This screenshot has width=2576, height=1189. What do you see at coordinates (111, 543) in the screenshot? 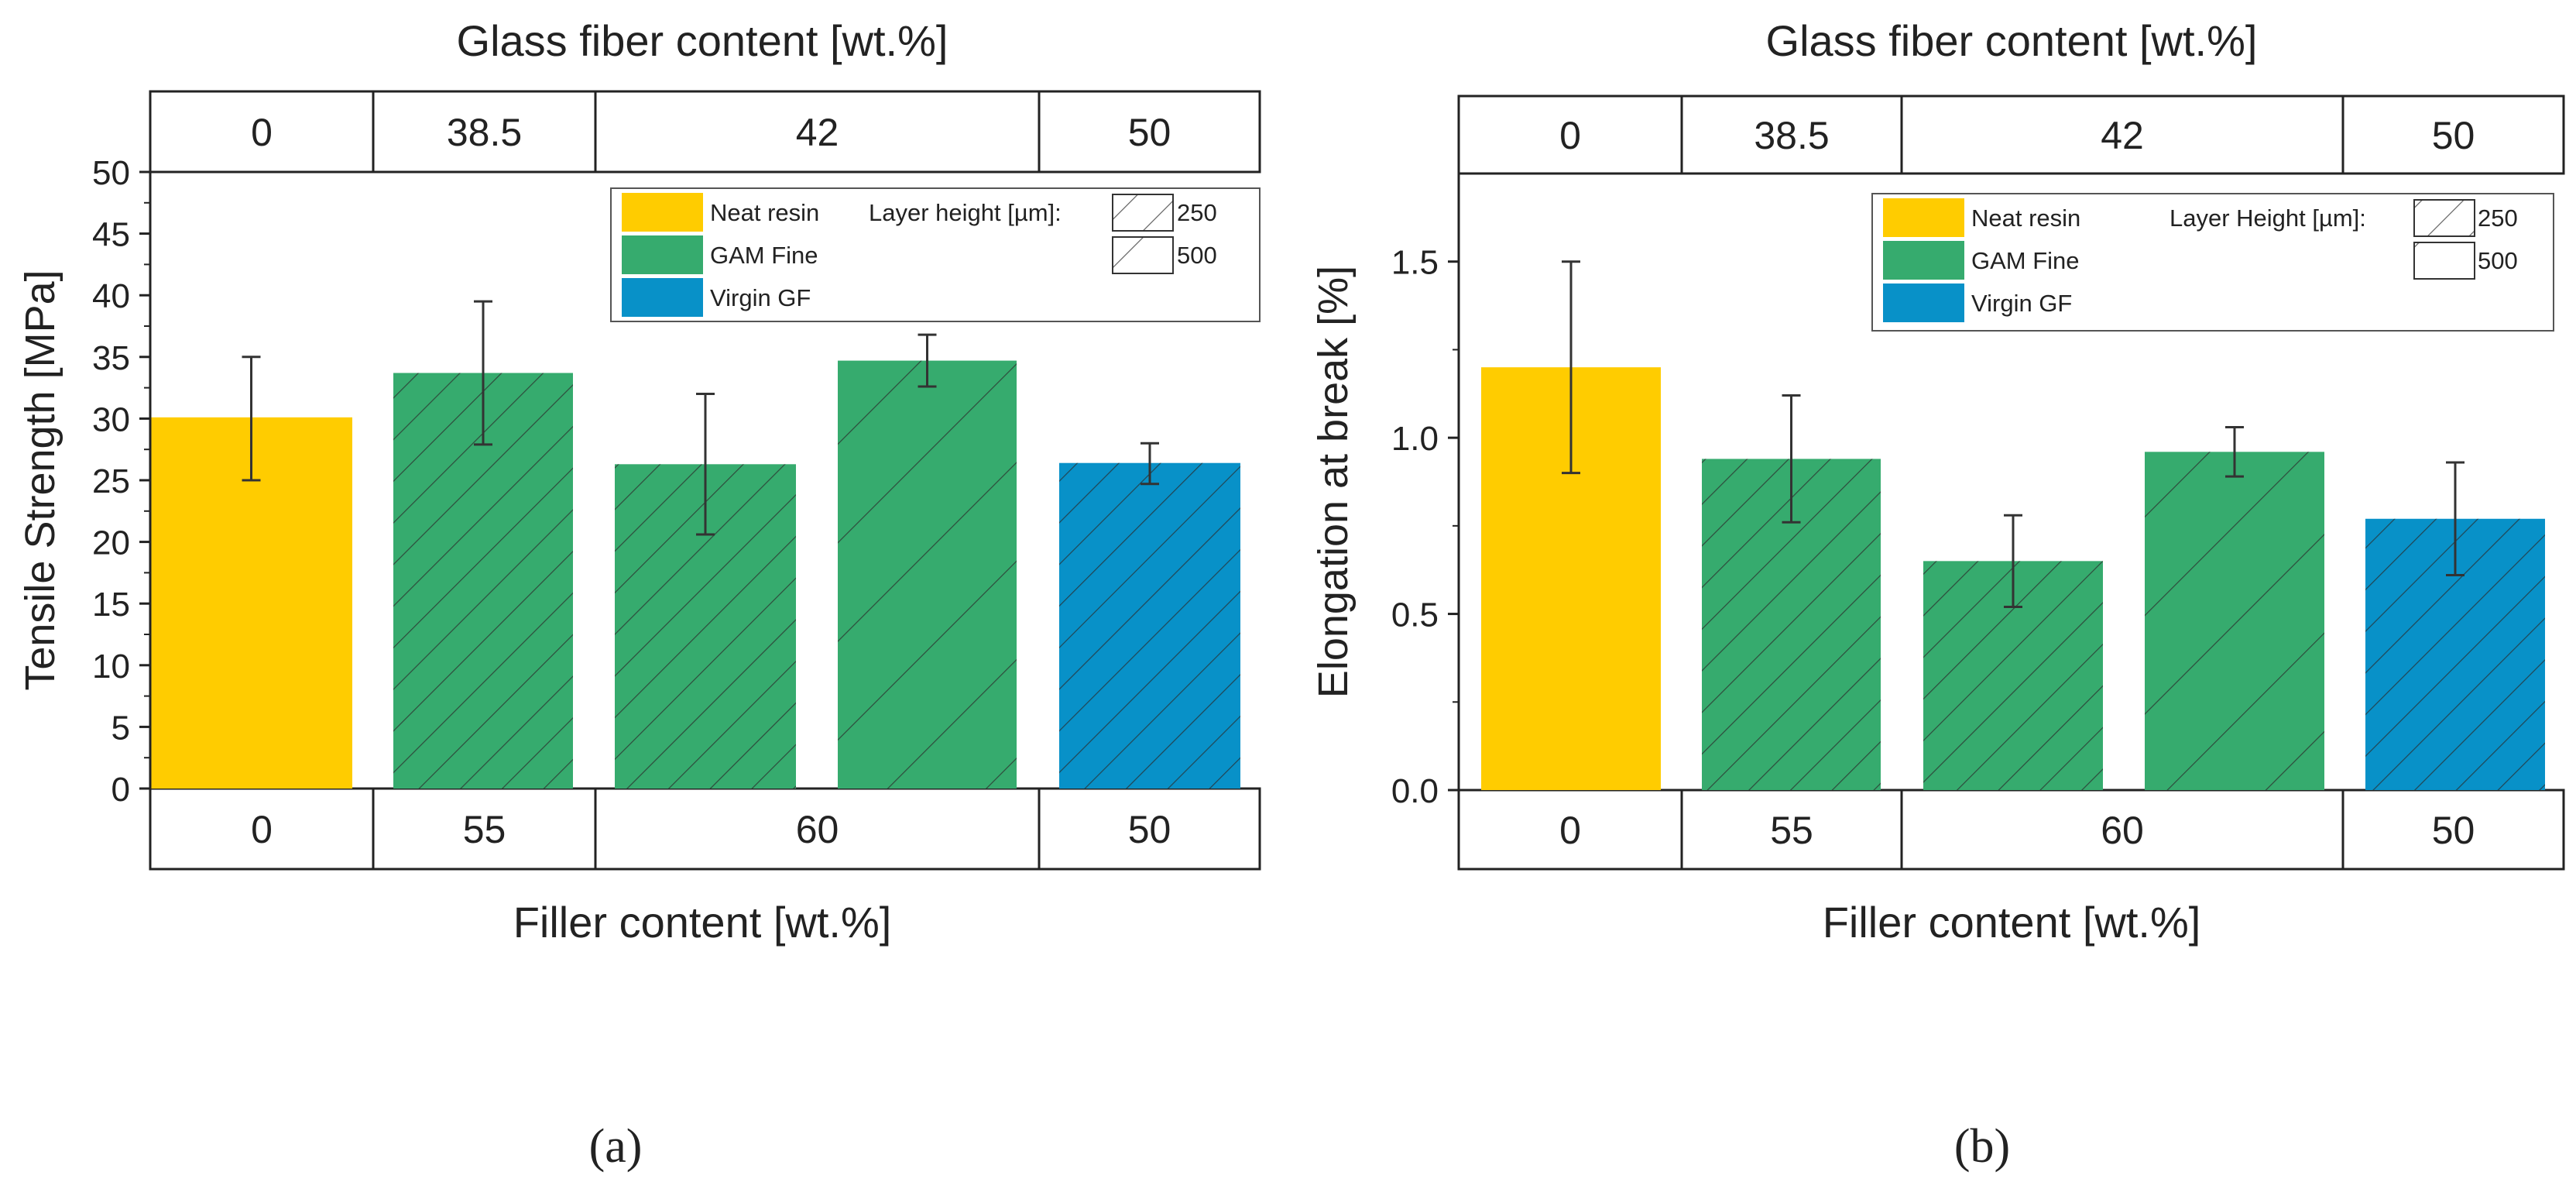
I see `y-tick-label: 20` at bounding box center [111, 543].